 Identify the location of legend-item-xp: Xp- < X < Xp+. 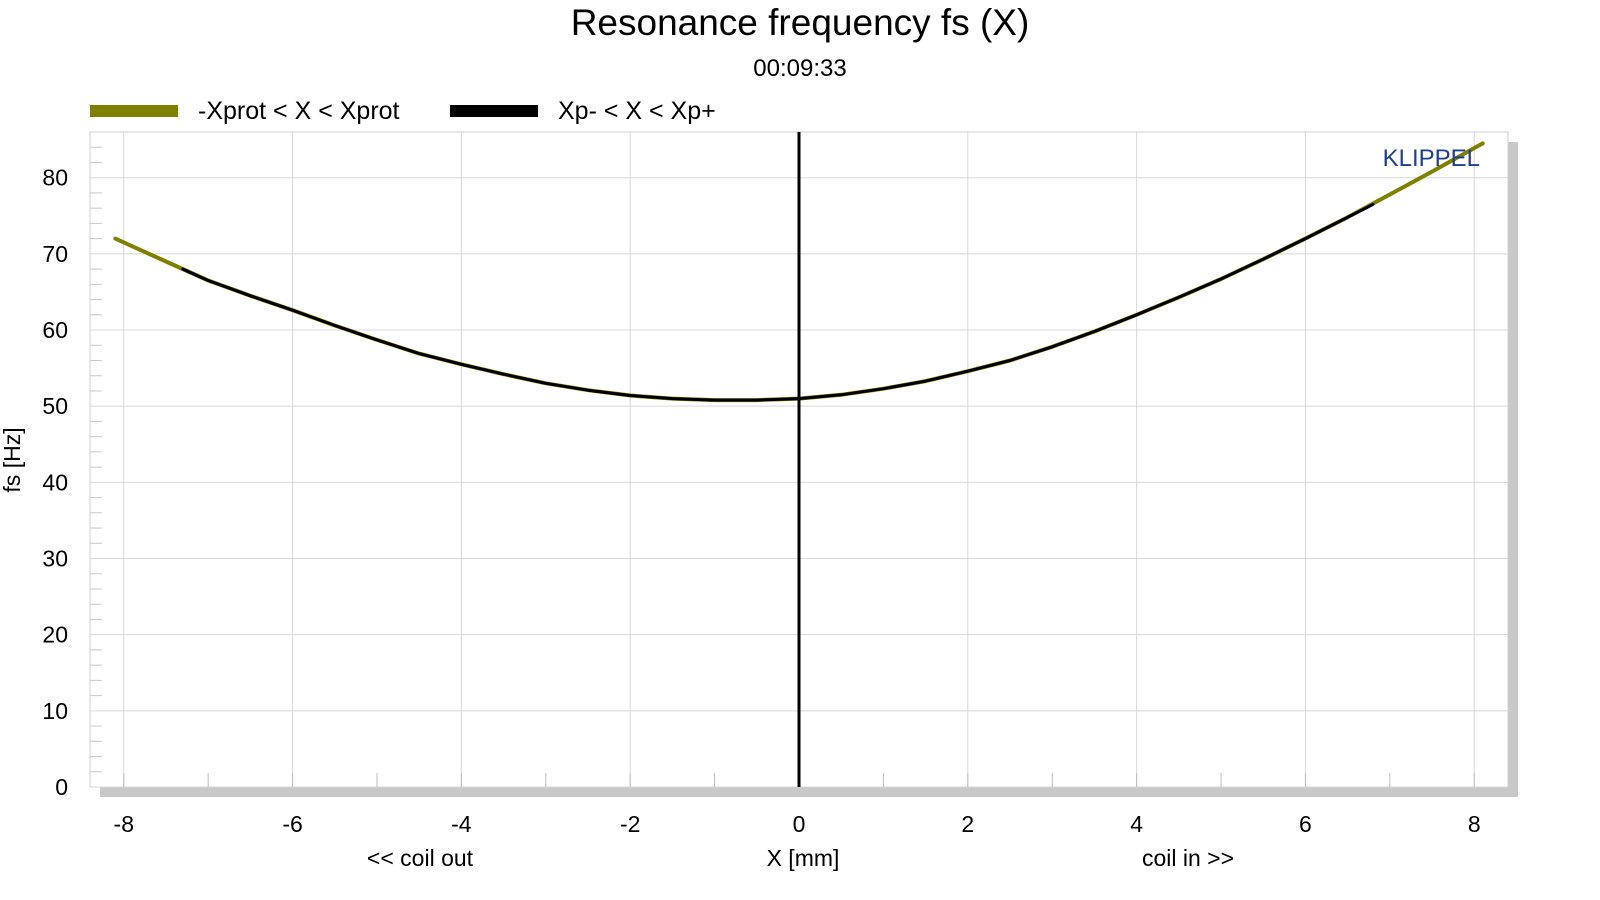
(583, 111).